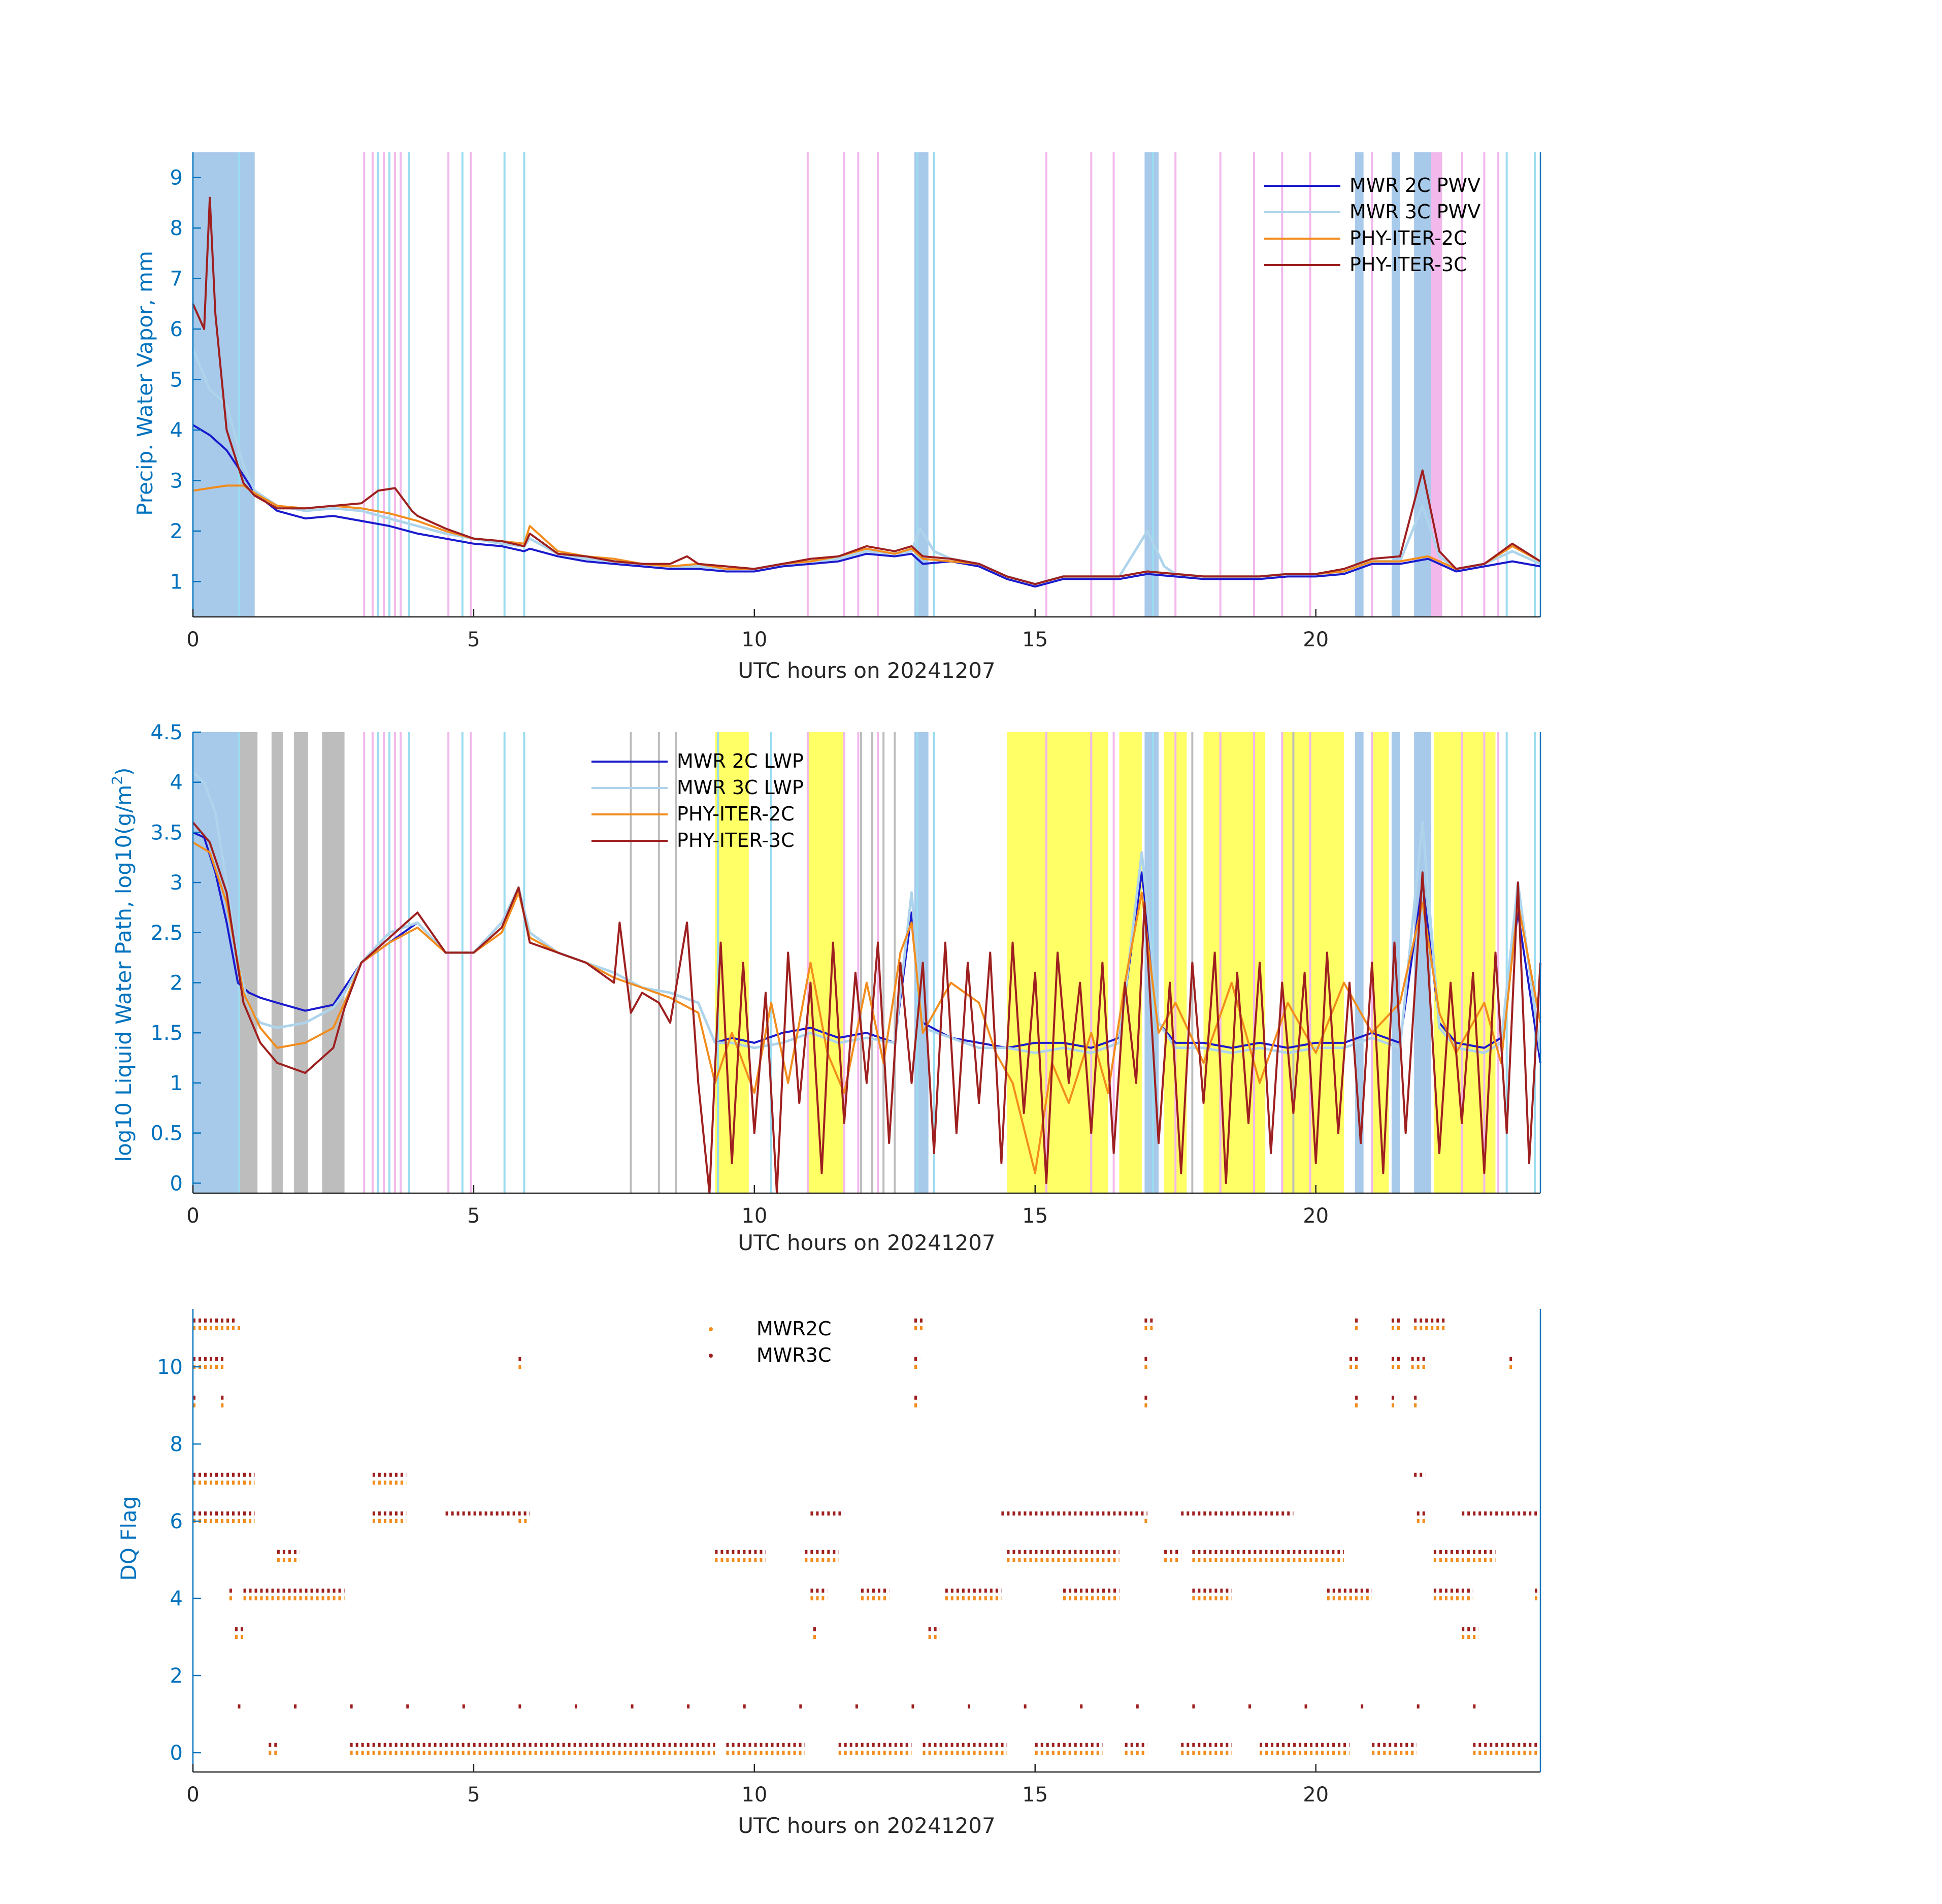  What do you see at coordinates (793, 1355) in the screenshot?
I see `legend-entry: MWR3C` at bounding box center [793, 1355].